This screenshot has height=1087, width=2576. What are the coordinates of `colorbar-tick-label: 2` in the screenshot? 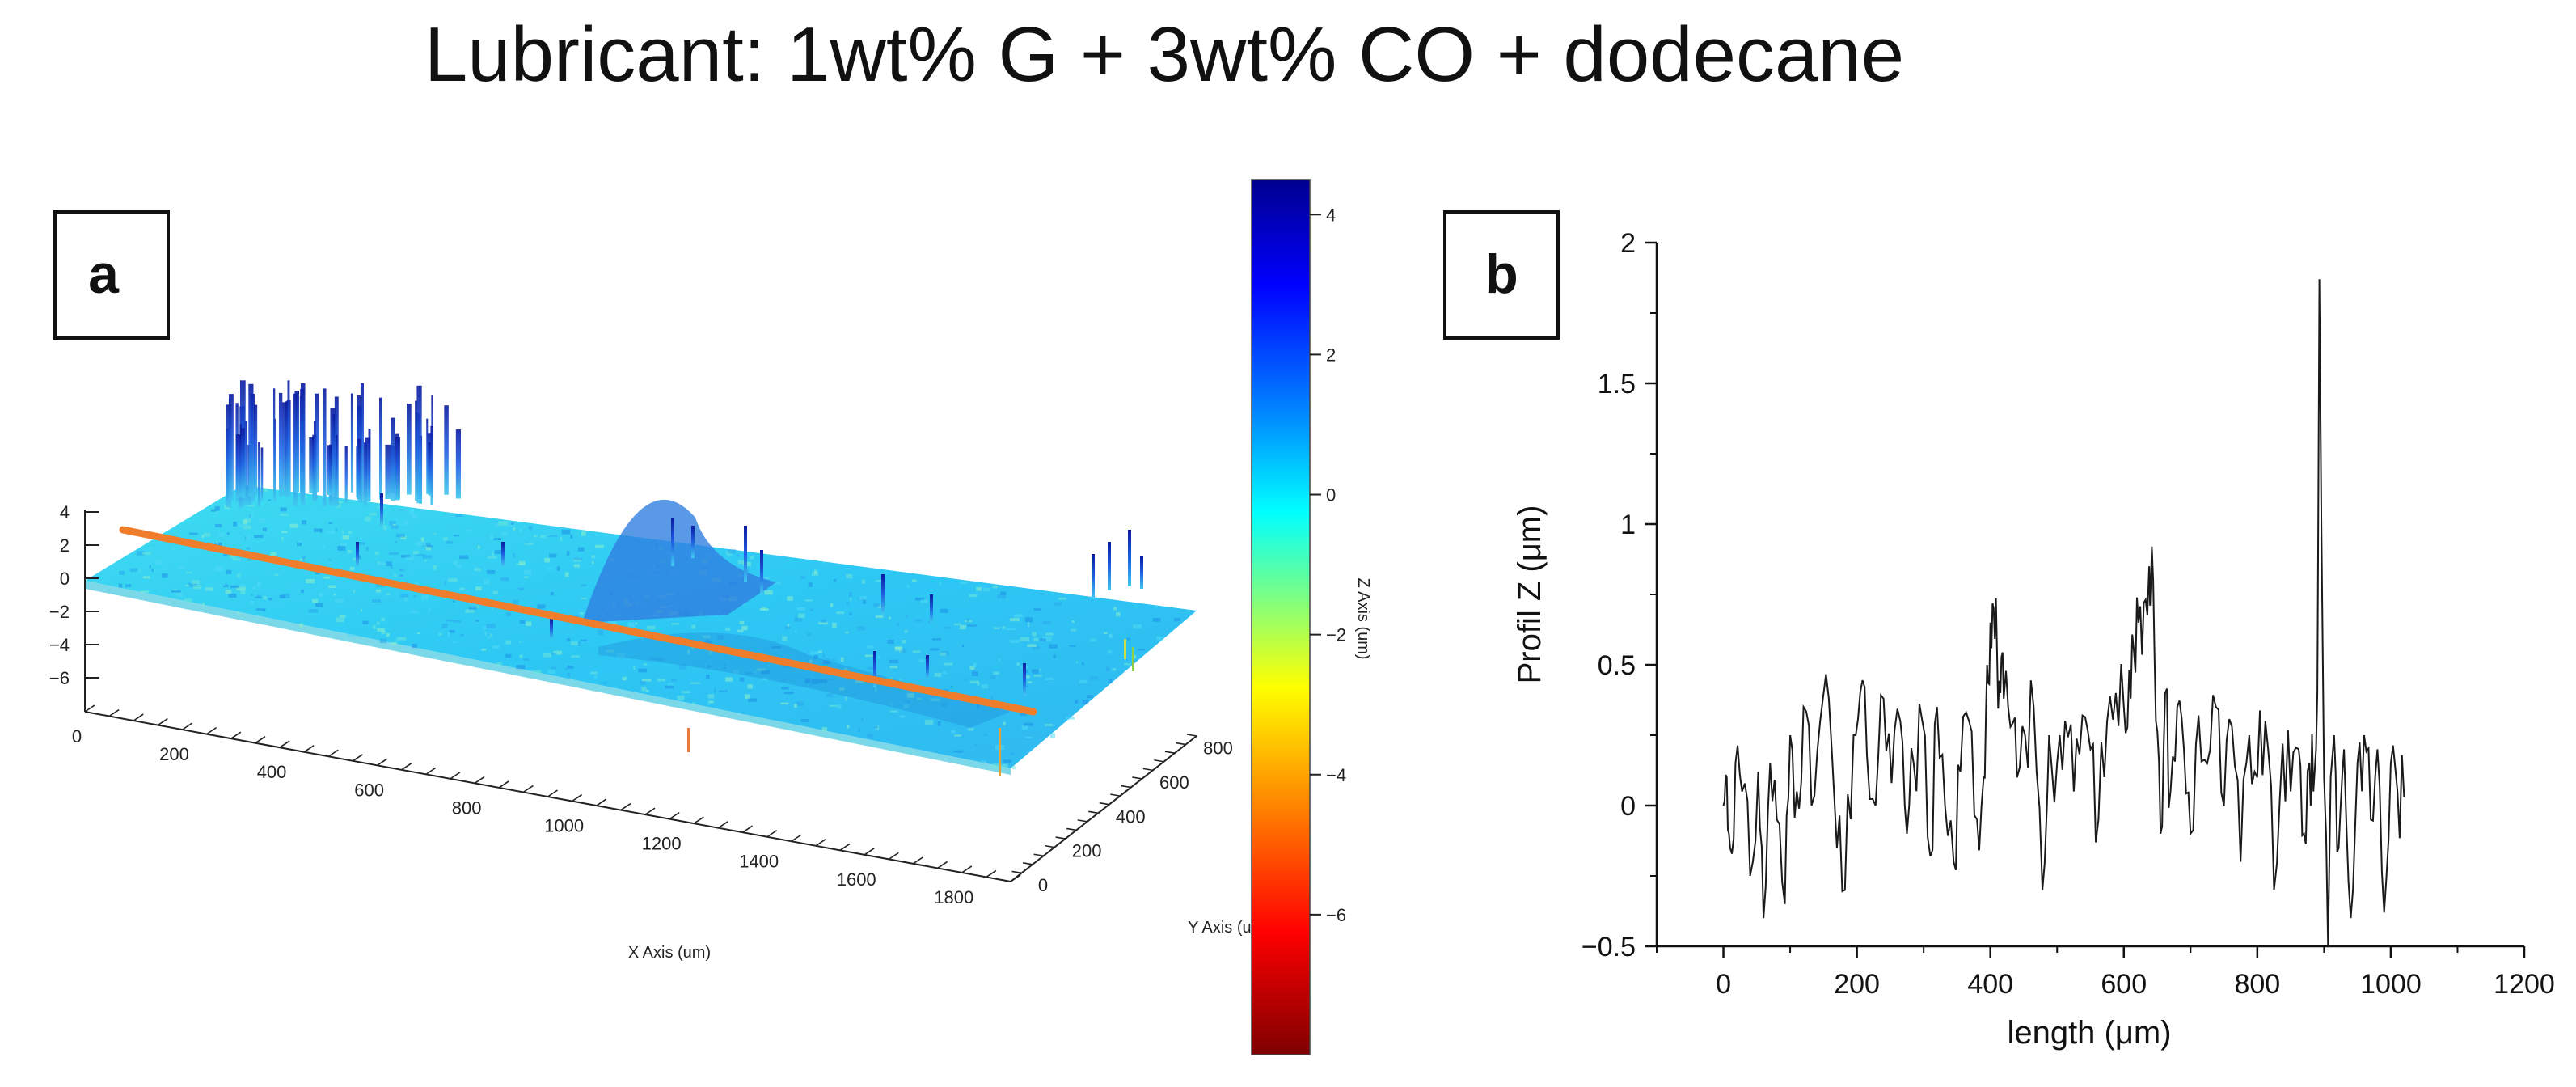 It's located at (1331, 355).